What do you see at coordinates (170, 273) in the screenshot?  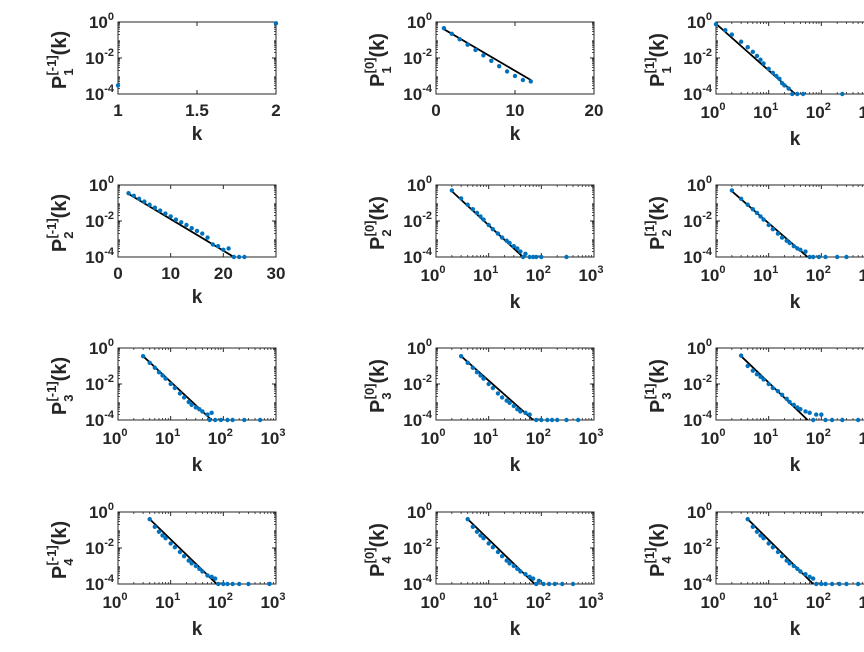 I see `x-tick-label: 10` at bounding box center [170, 273].